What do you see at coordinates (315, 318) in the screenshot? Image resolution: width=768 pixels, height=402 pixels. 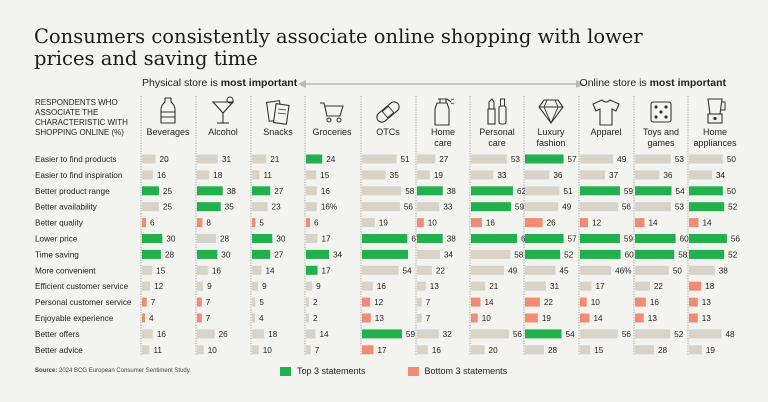 I see `cell-value: 2` at bounding box center [315, 318].